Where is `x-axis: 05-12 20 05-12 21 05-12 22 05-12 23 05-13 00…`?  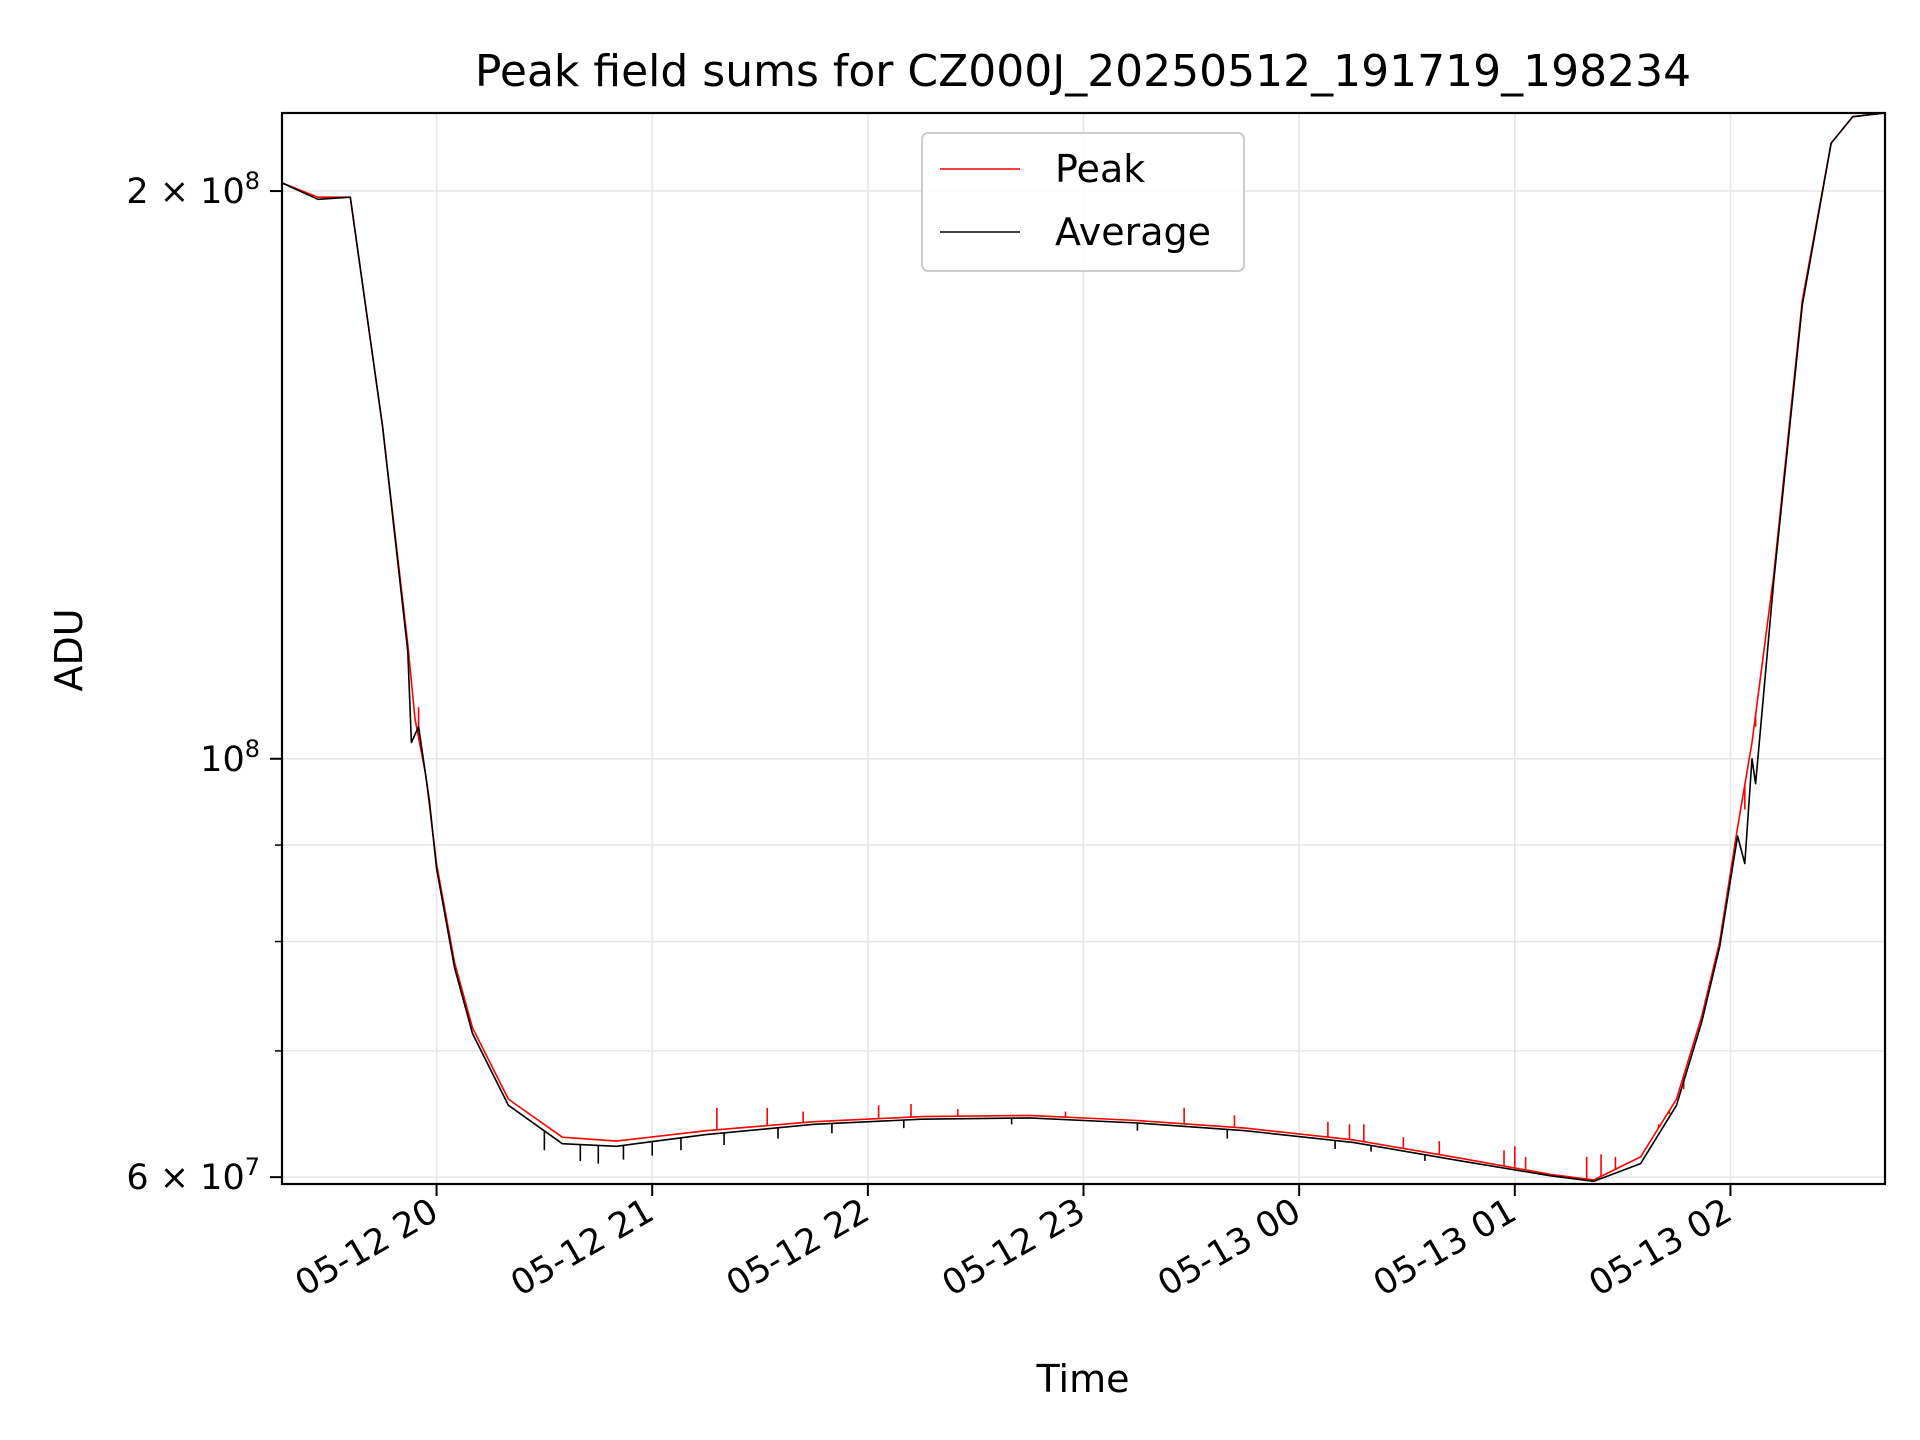
x-axis: 05-12 20 05-12 21 05-12 22 05-12 23 05-13 00… is located at coordinates (1014, 1244).